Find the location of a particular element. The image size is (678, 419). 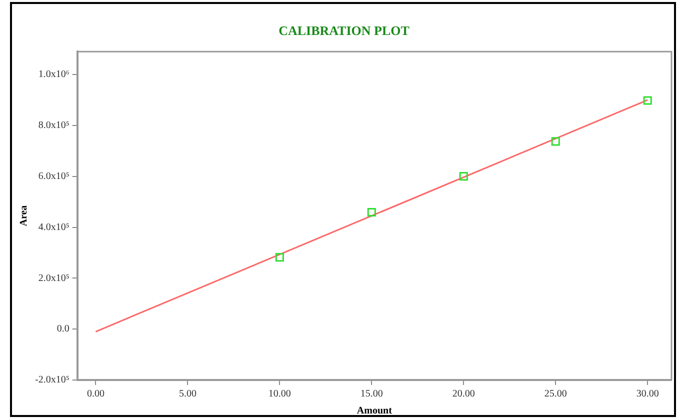

x-tick-label: 0.00 is located at coordinates (95, 394).